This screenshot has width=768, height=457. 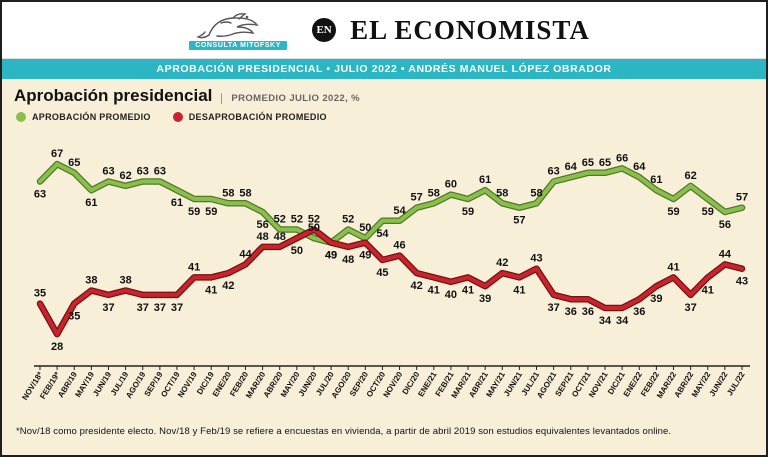 I want to click on svg-text: 45, so click(x=382, y=273).